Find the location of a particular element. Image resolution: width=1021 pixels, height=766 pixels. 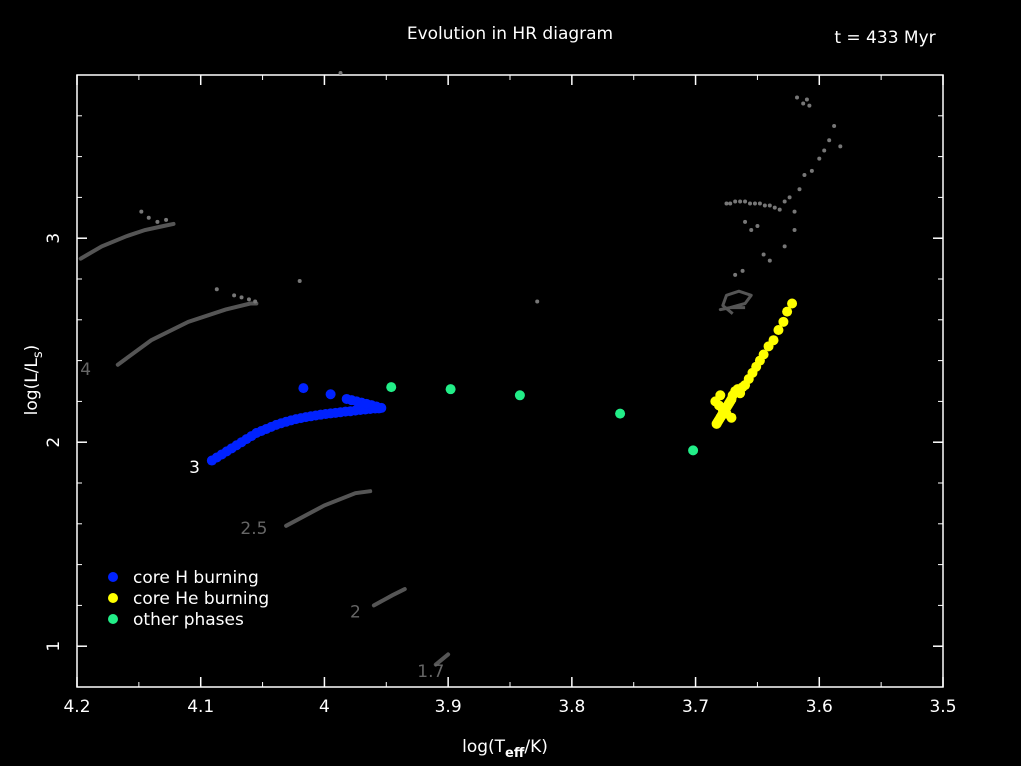

legend-label: other phases is located at coordinates (188, 620).